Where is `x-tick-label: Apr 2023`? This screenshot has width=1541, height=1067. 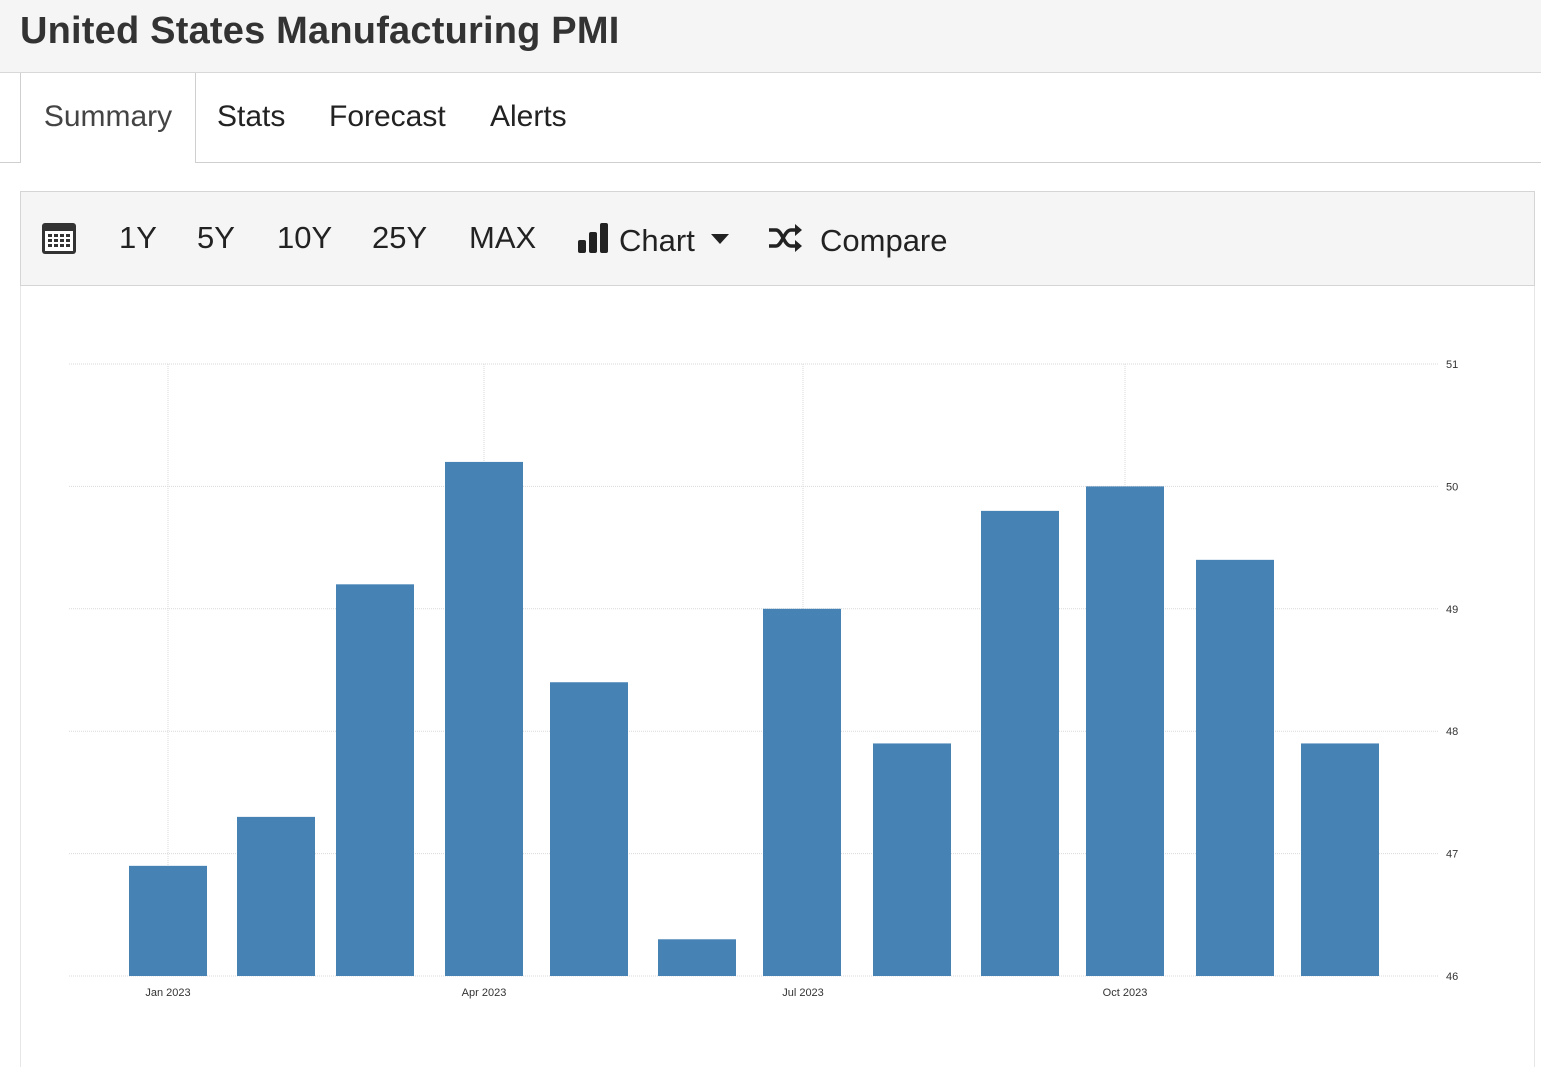
x-tick-label: Apr 2023 is located at coordinates (484, 993).